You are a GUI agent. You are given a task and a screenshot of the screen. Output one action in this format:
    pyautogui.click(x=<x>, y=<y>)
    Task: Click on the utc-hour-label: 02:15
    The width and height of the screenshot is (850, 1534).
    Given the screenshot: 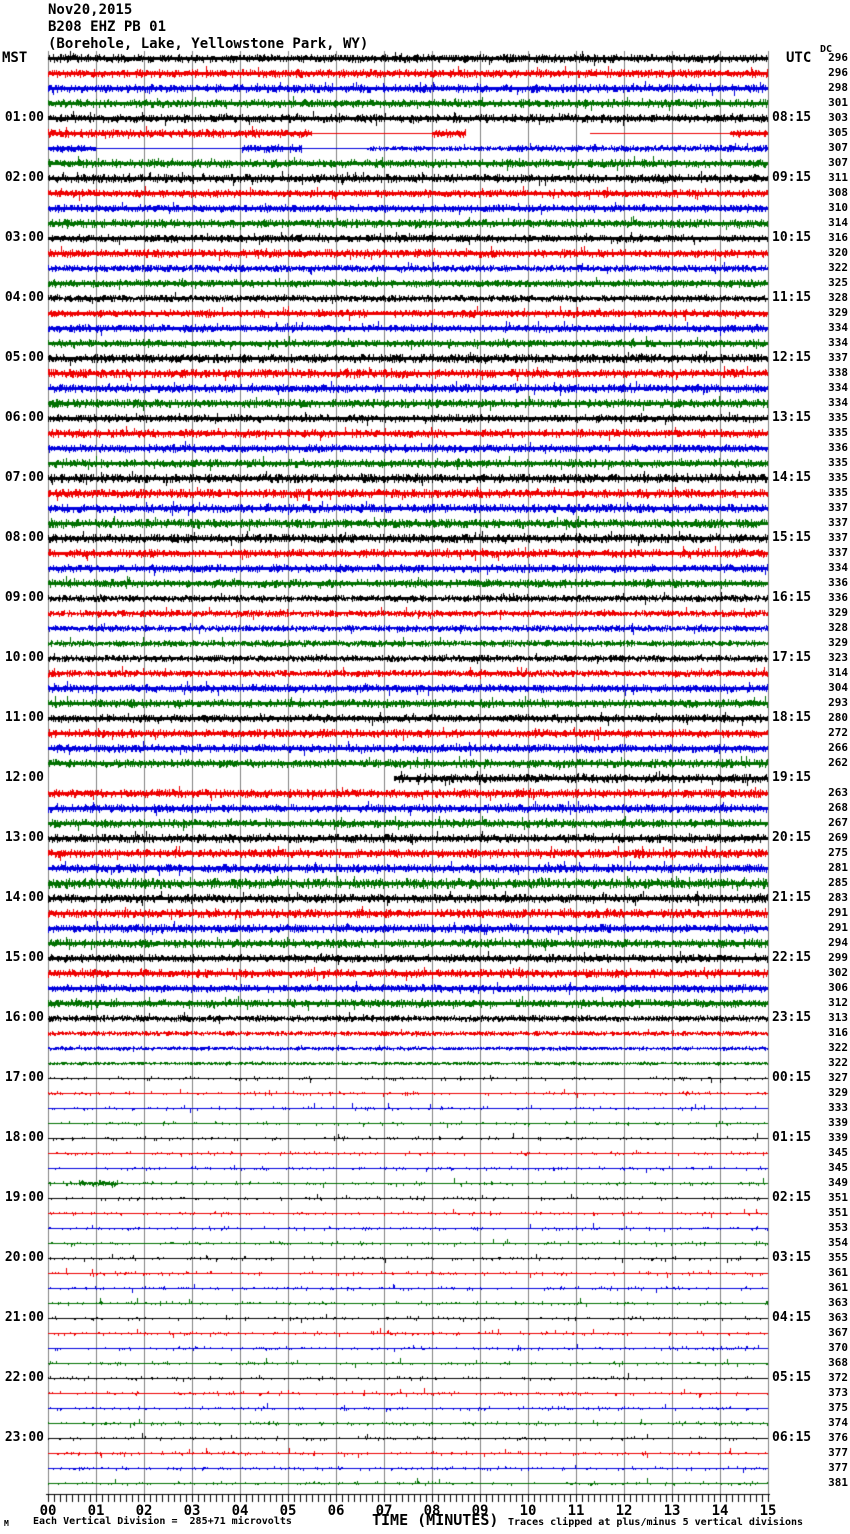 What is the action you would take?
    pyautogui.click(x=792, y=1197)
    